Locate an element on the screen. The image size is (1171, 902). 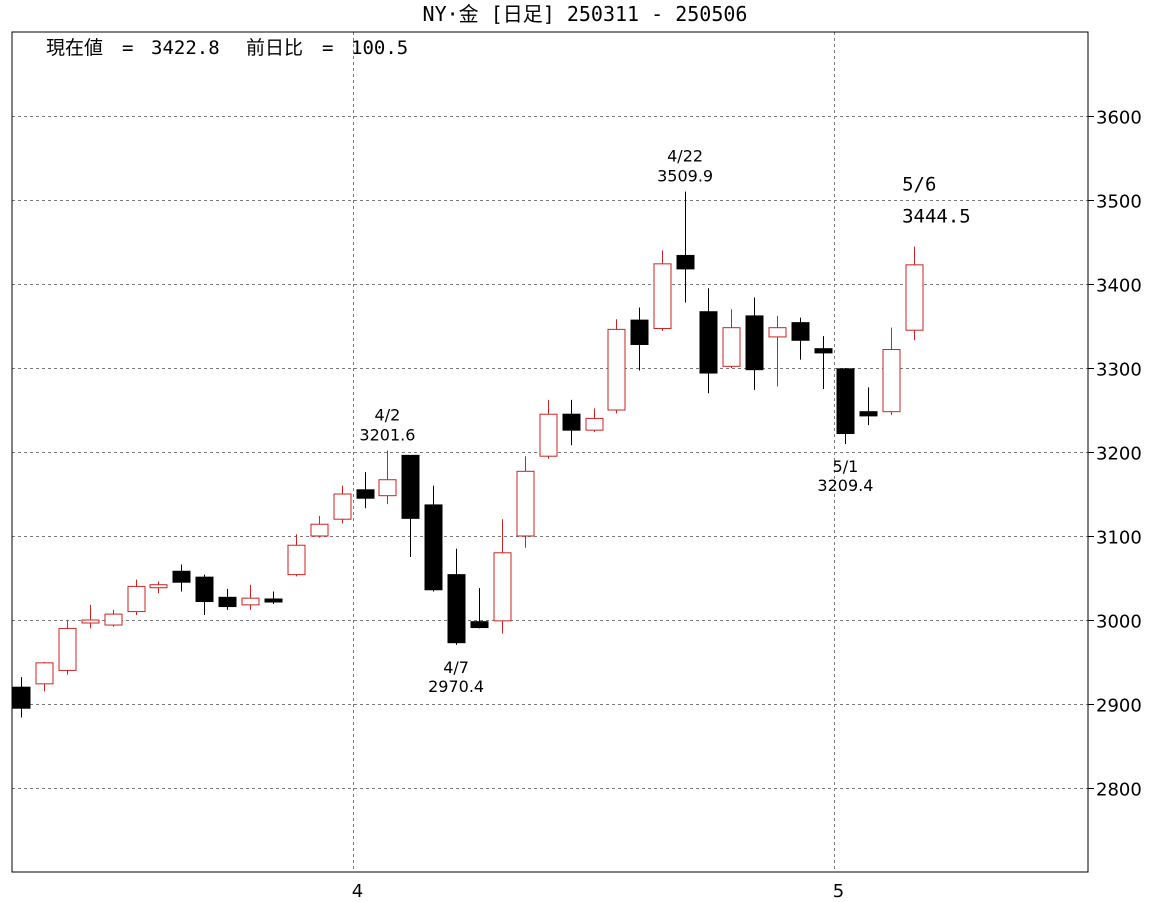
annotation-value: 2970.4 is located at coordinates (456, 686).